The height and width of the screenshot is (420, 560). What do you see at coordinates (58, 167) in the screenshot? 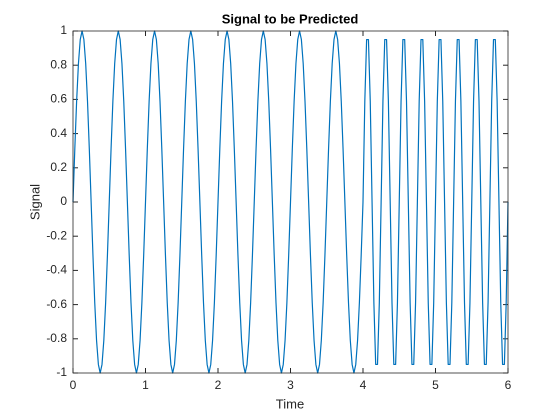
I see `y-tick-label: 0.2` at bounding box center [58, 167].